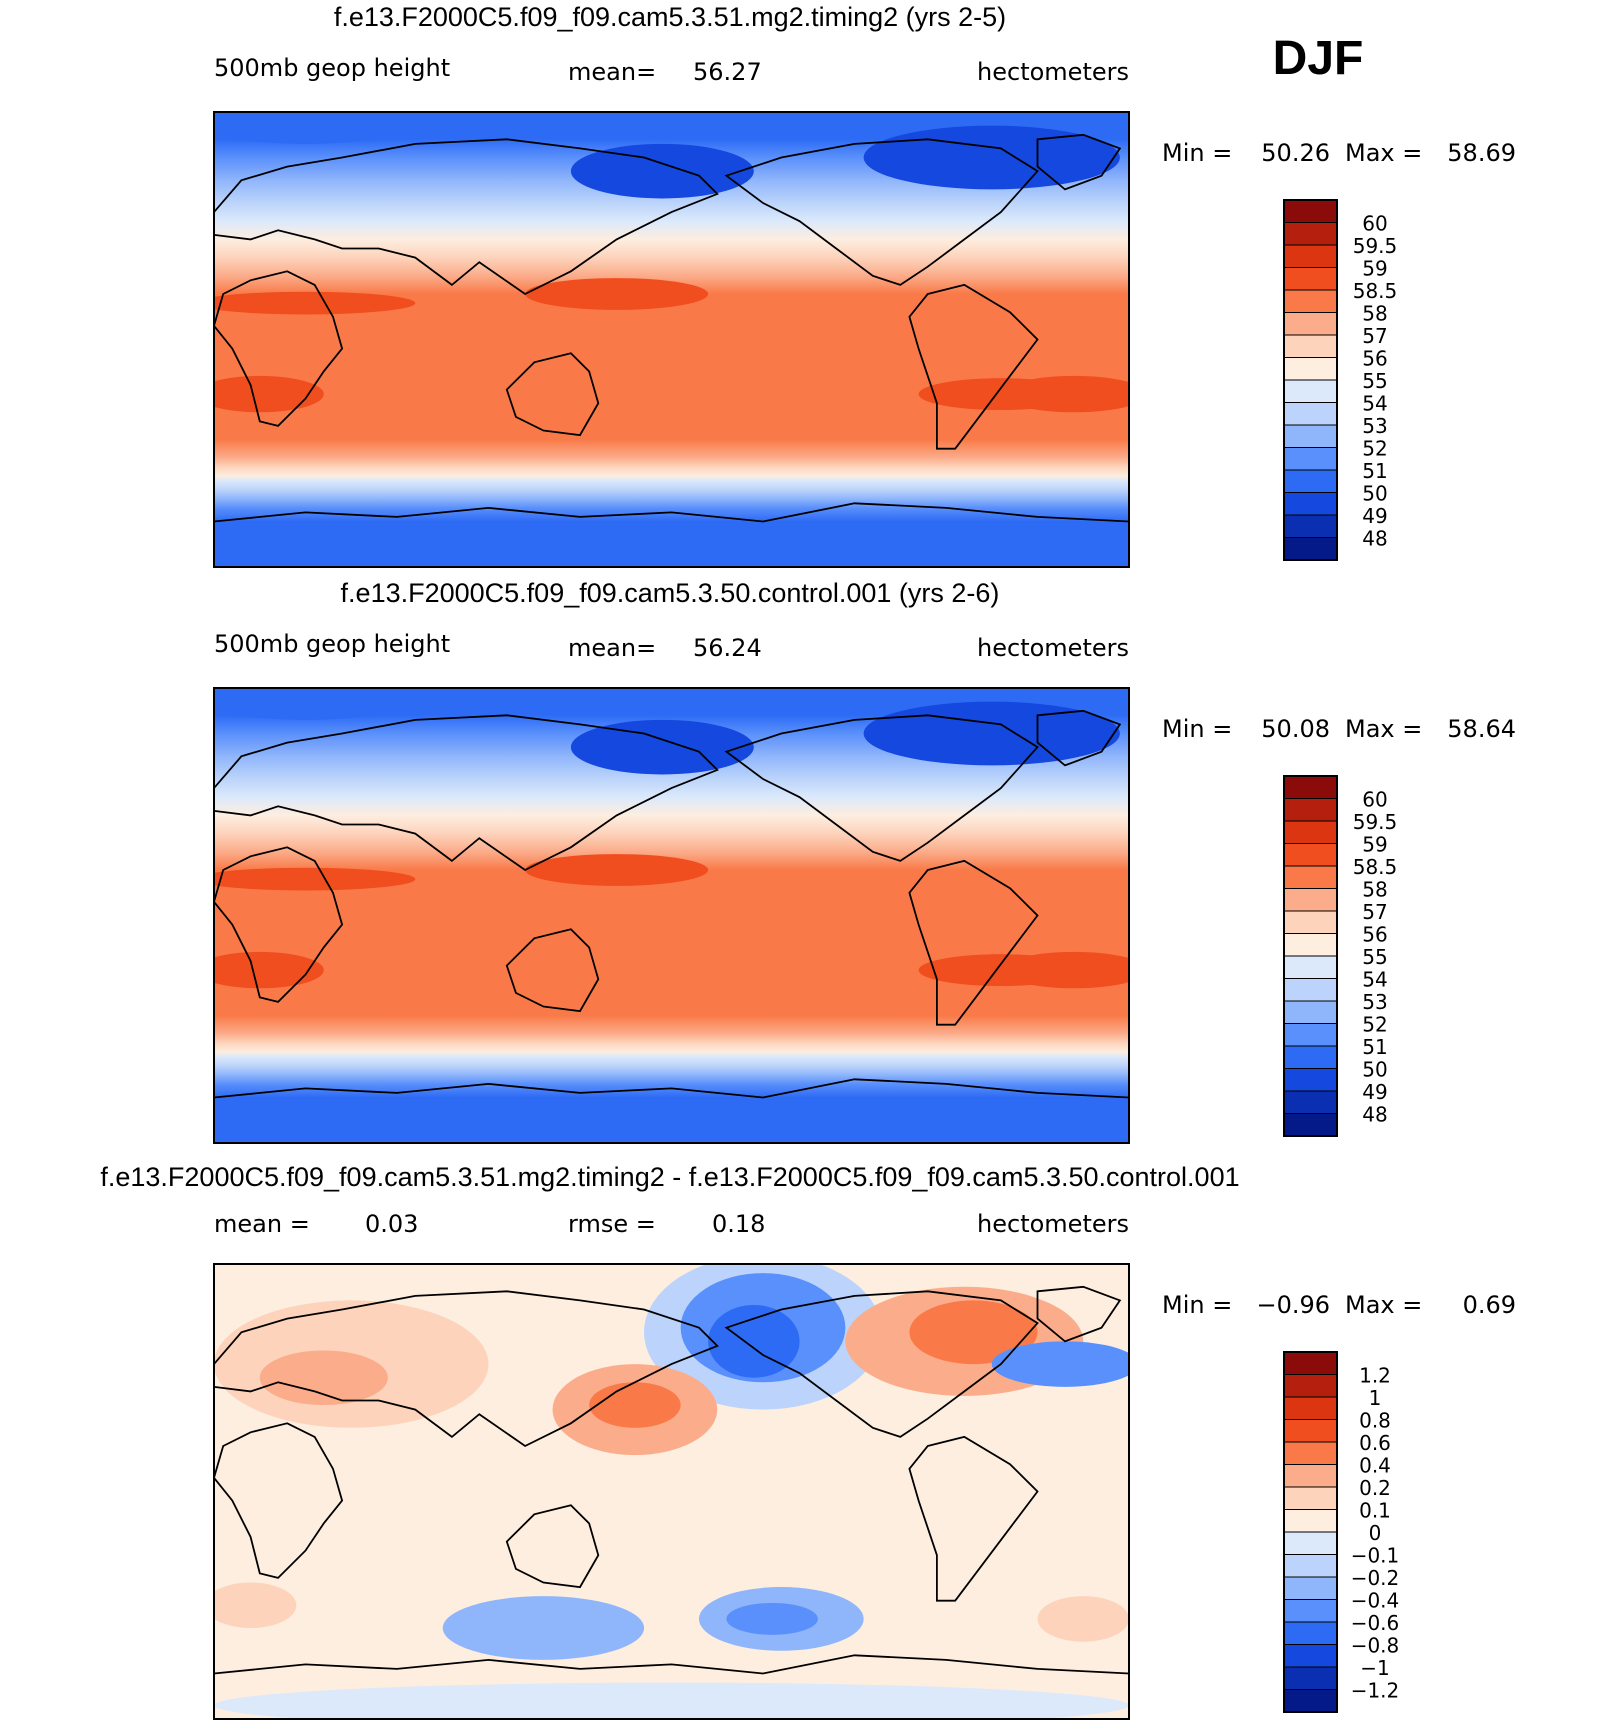 Image resolution: width=1622 pixels, height=1724 pixels. I want to click on colorbar-tick-label: −0.2, so click(1375, 1578).